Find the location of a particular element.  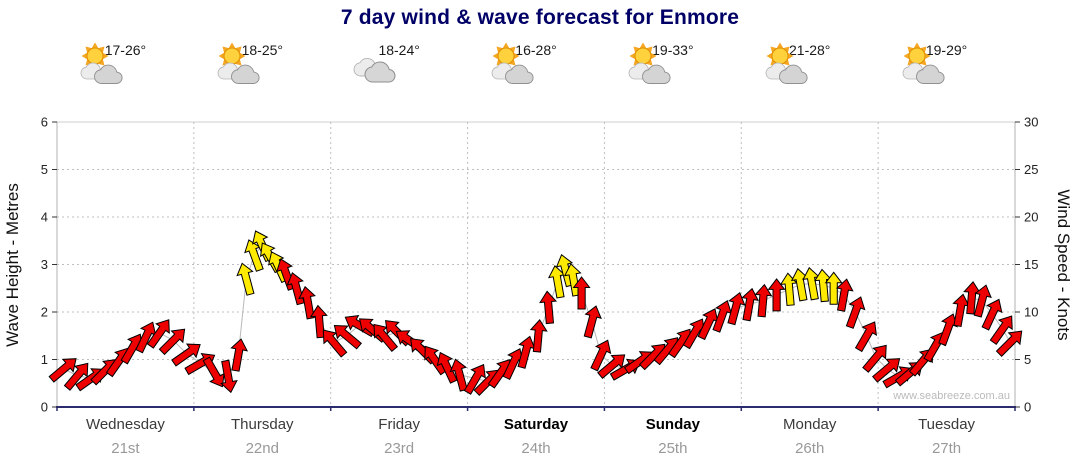

svg-text: 4 is located at coordinates (44, 217).